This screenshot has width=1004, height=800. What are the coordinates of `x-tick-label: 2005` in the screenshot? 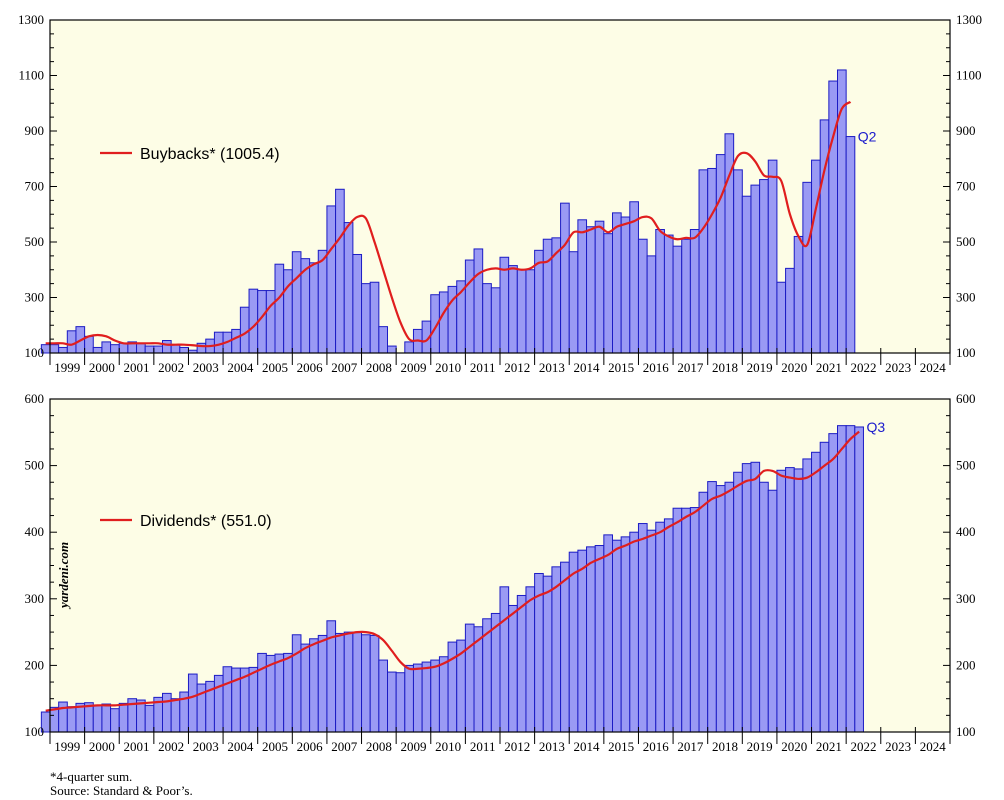 It's located at (275, 746).